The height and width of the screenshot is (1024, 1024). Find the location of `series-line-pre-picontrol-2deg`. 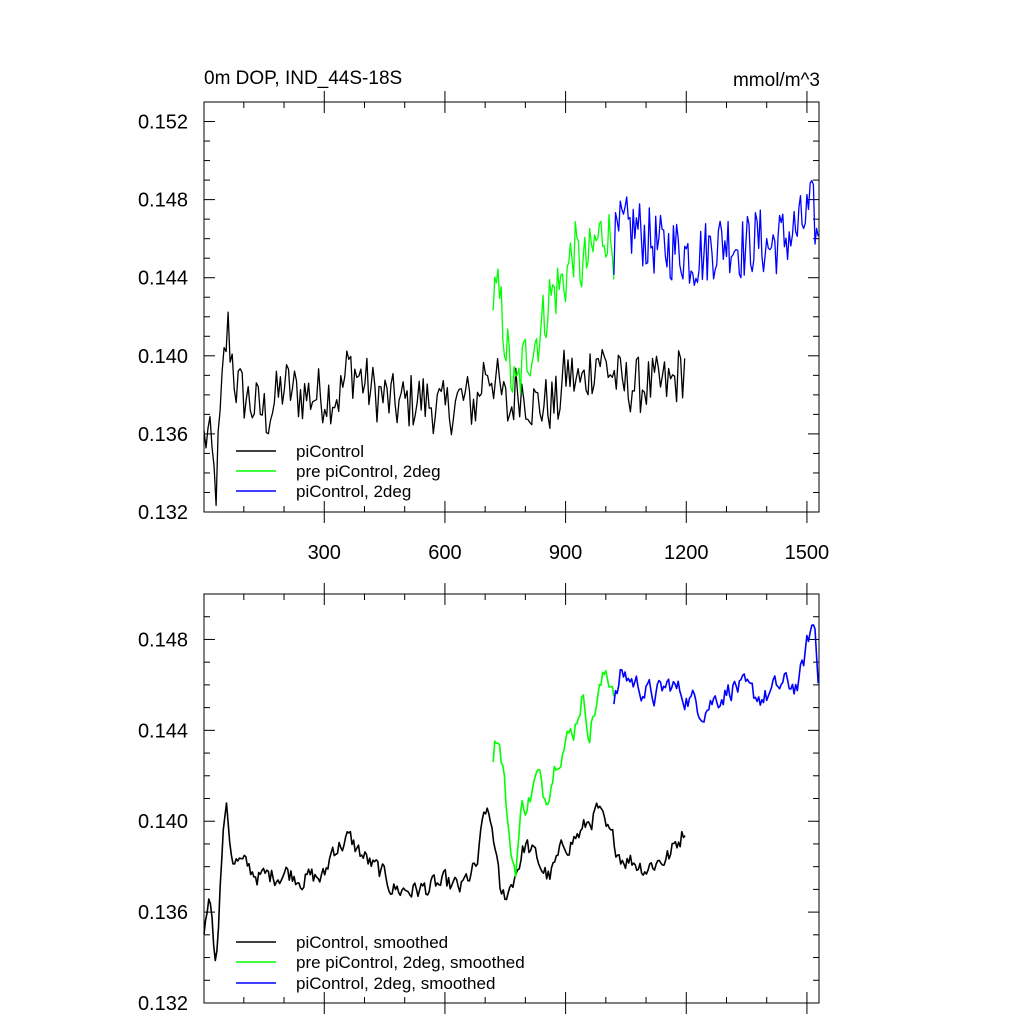

series-line-pre-picontrol-2deg is located at coordinates (553, 304).